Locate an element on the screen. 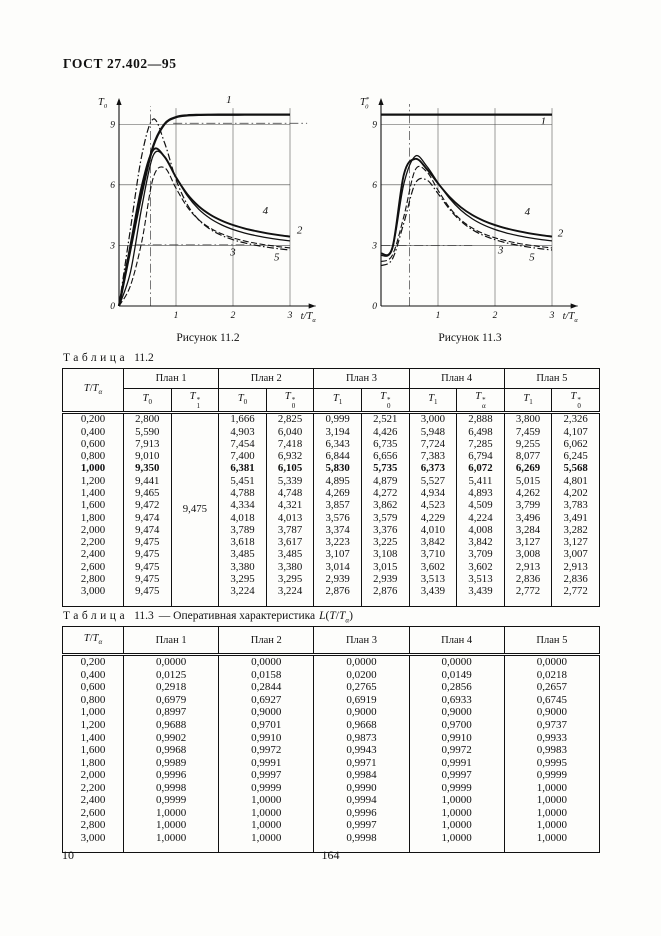  table-cell: 0,9910 is located at coordinates (456, 737).